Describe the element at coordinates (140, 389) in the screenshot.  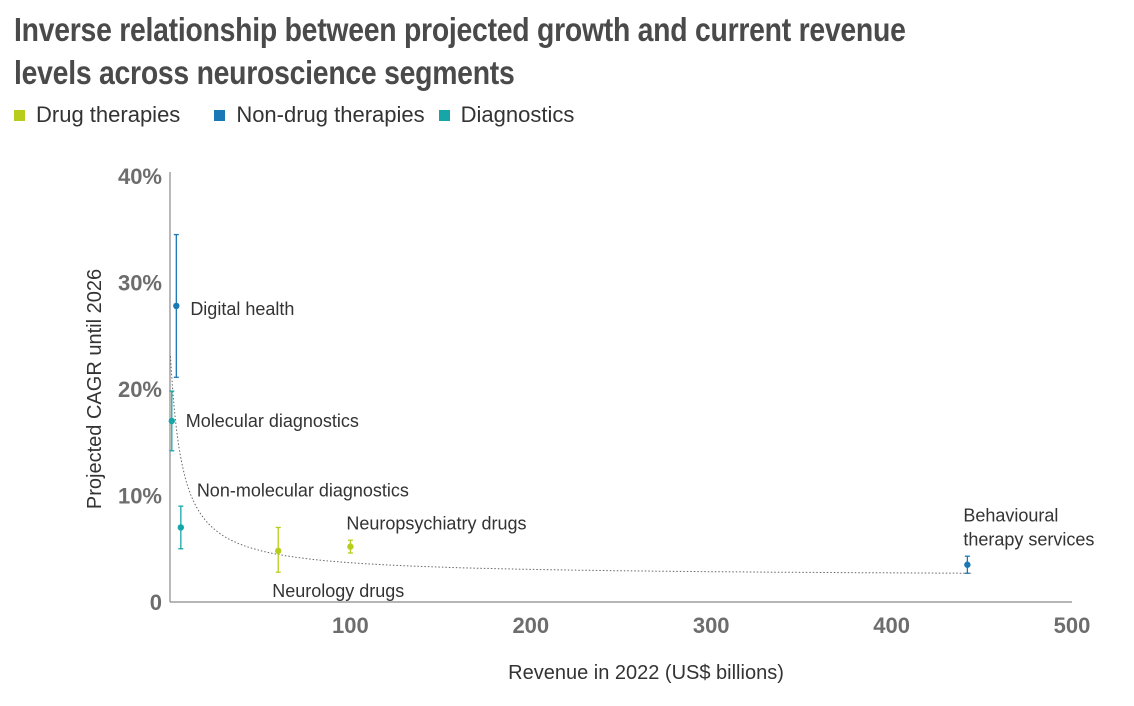
I see `y-tick-label: 20%` at that location.